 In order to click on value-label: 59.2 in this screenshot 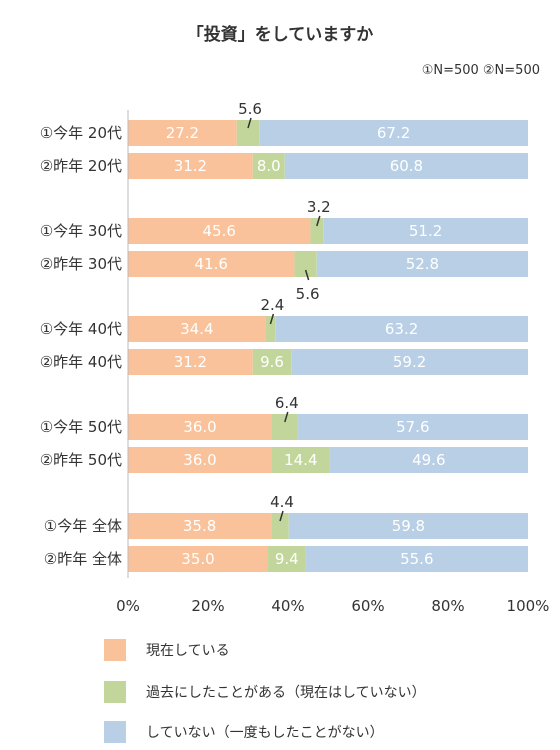, I will do `click(409, 362)`.